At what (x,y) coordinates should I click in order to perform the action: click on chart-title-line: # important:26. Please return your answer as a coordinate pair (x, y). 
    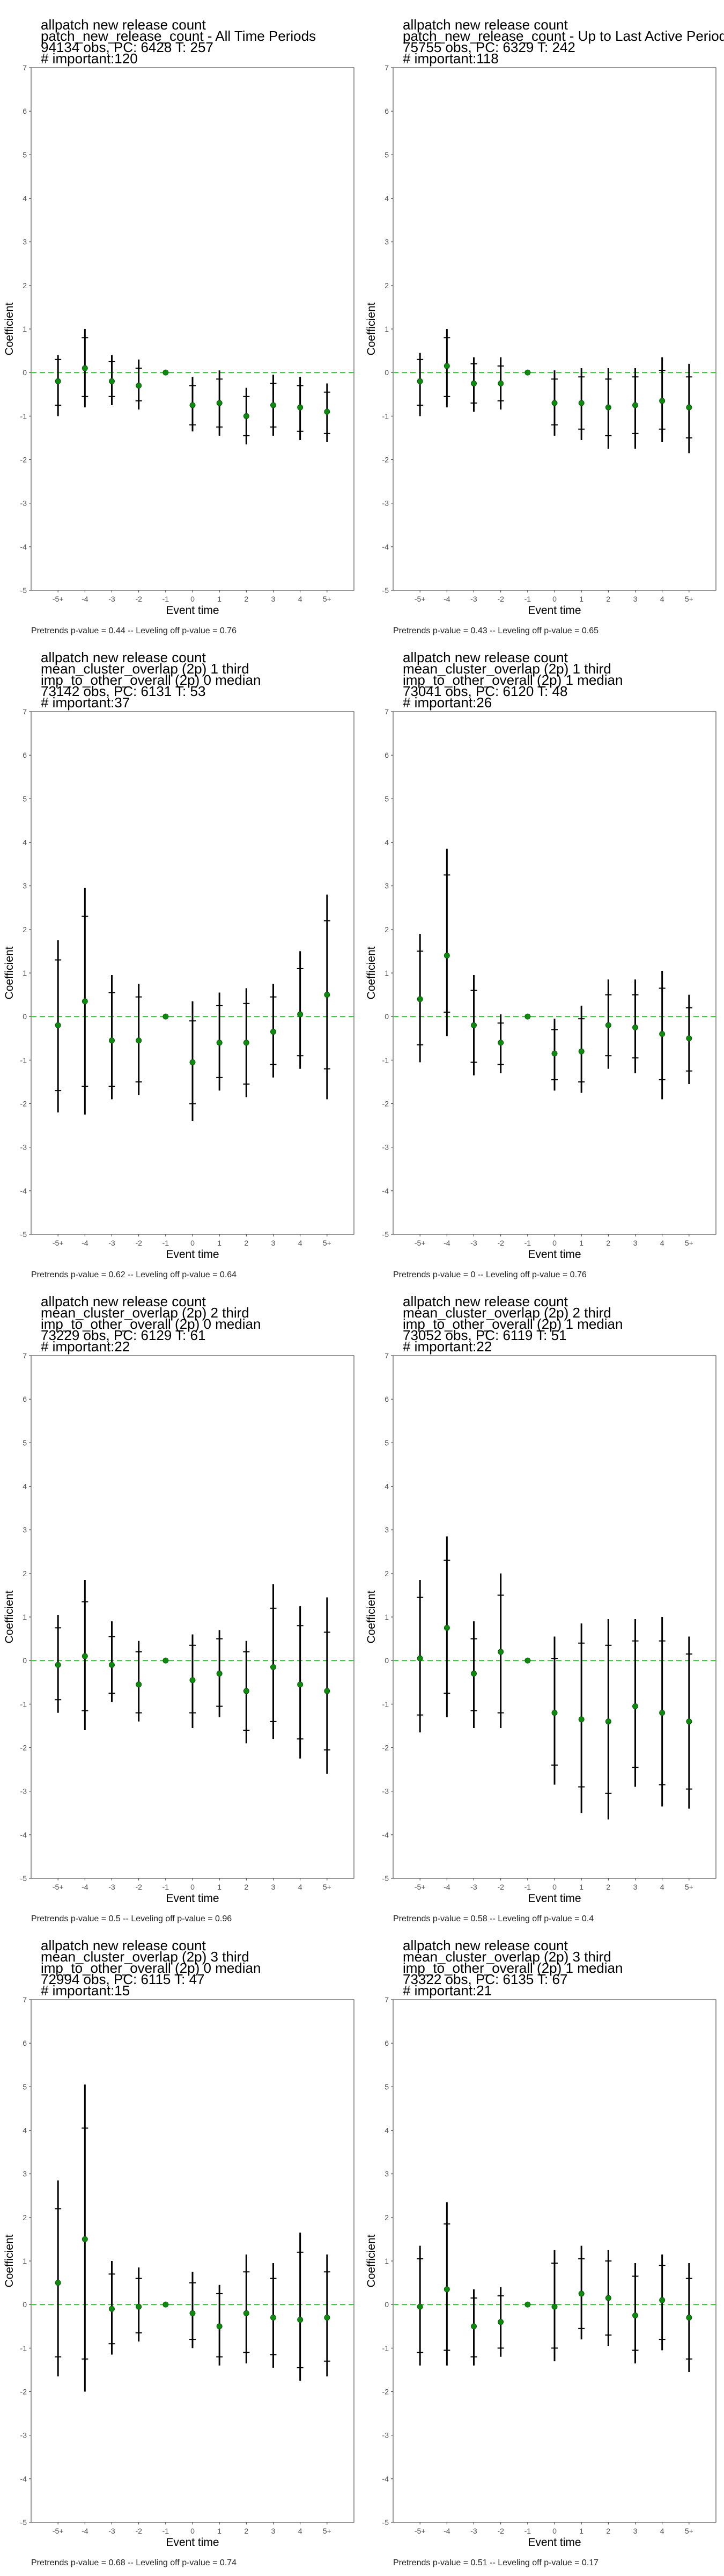
    Looking at the image, I should click on (447, 702).